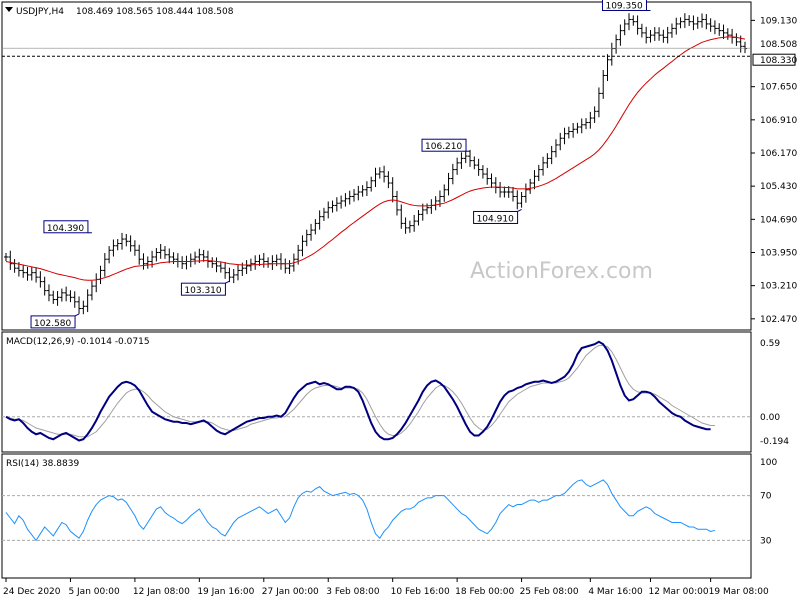  Describe the element at coordinates (161, 592) in the screenshot. I see `time-tick-label: 12 Jan 08:00` at that location.